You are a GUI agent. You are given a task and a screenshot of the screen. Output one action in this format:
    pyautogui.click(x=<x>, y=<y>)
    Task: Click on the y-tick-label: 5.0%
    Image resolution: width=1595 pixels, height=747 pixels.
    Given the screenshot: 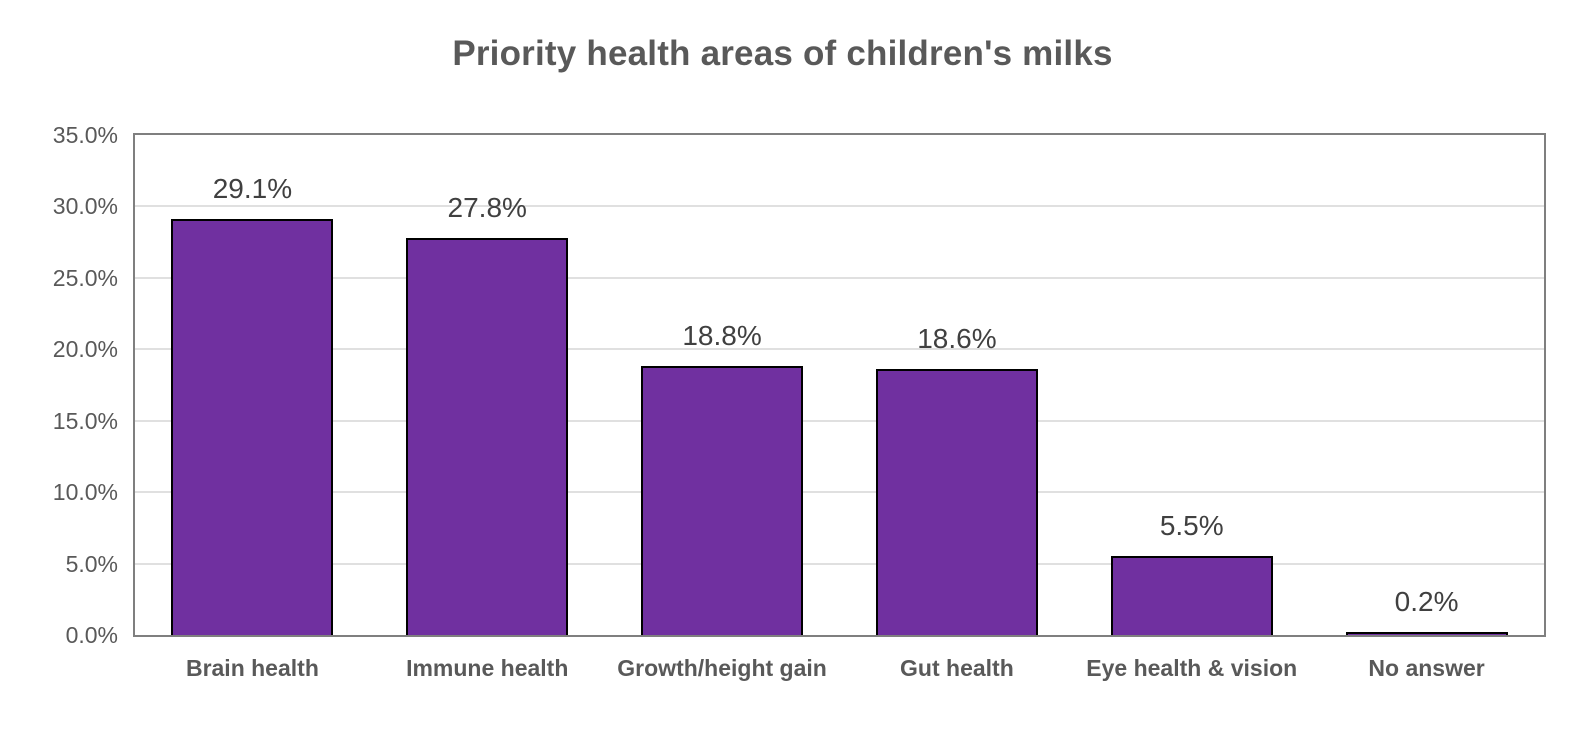 What is the action you would take?
    pyautogui.click(x=91, y=563)
    